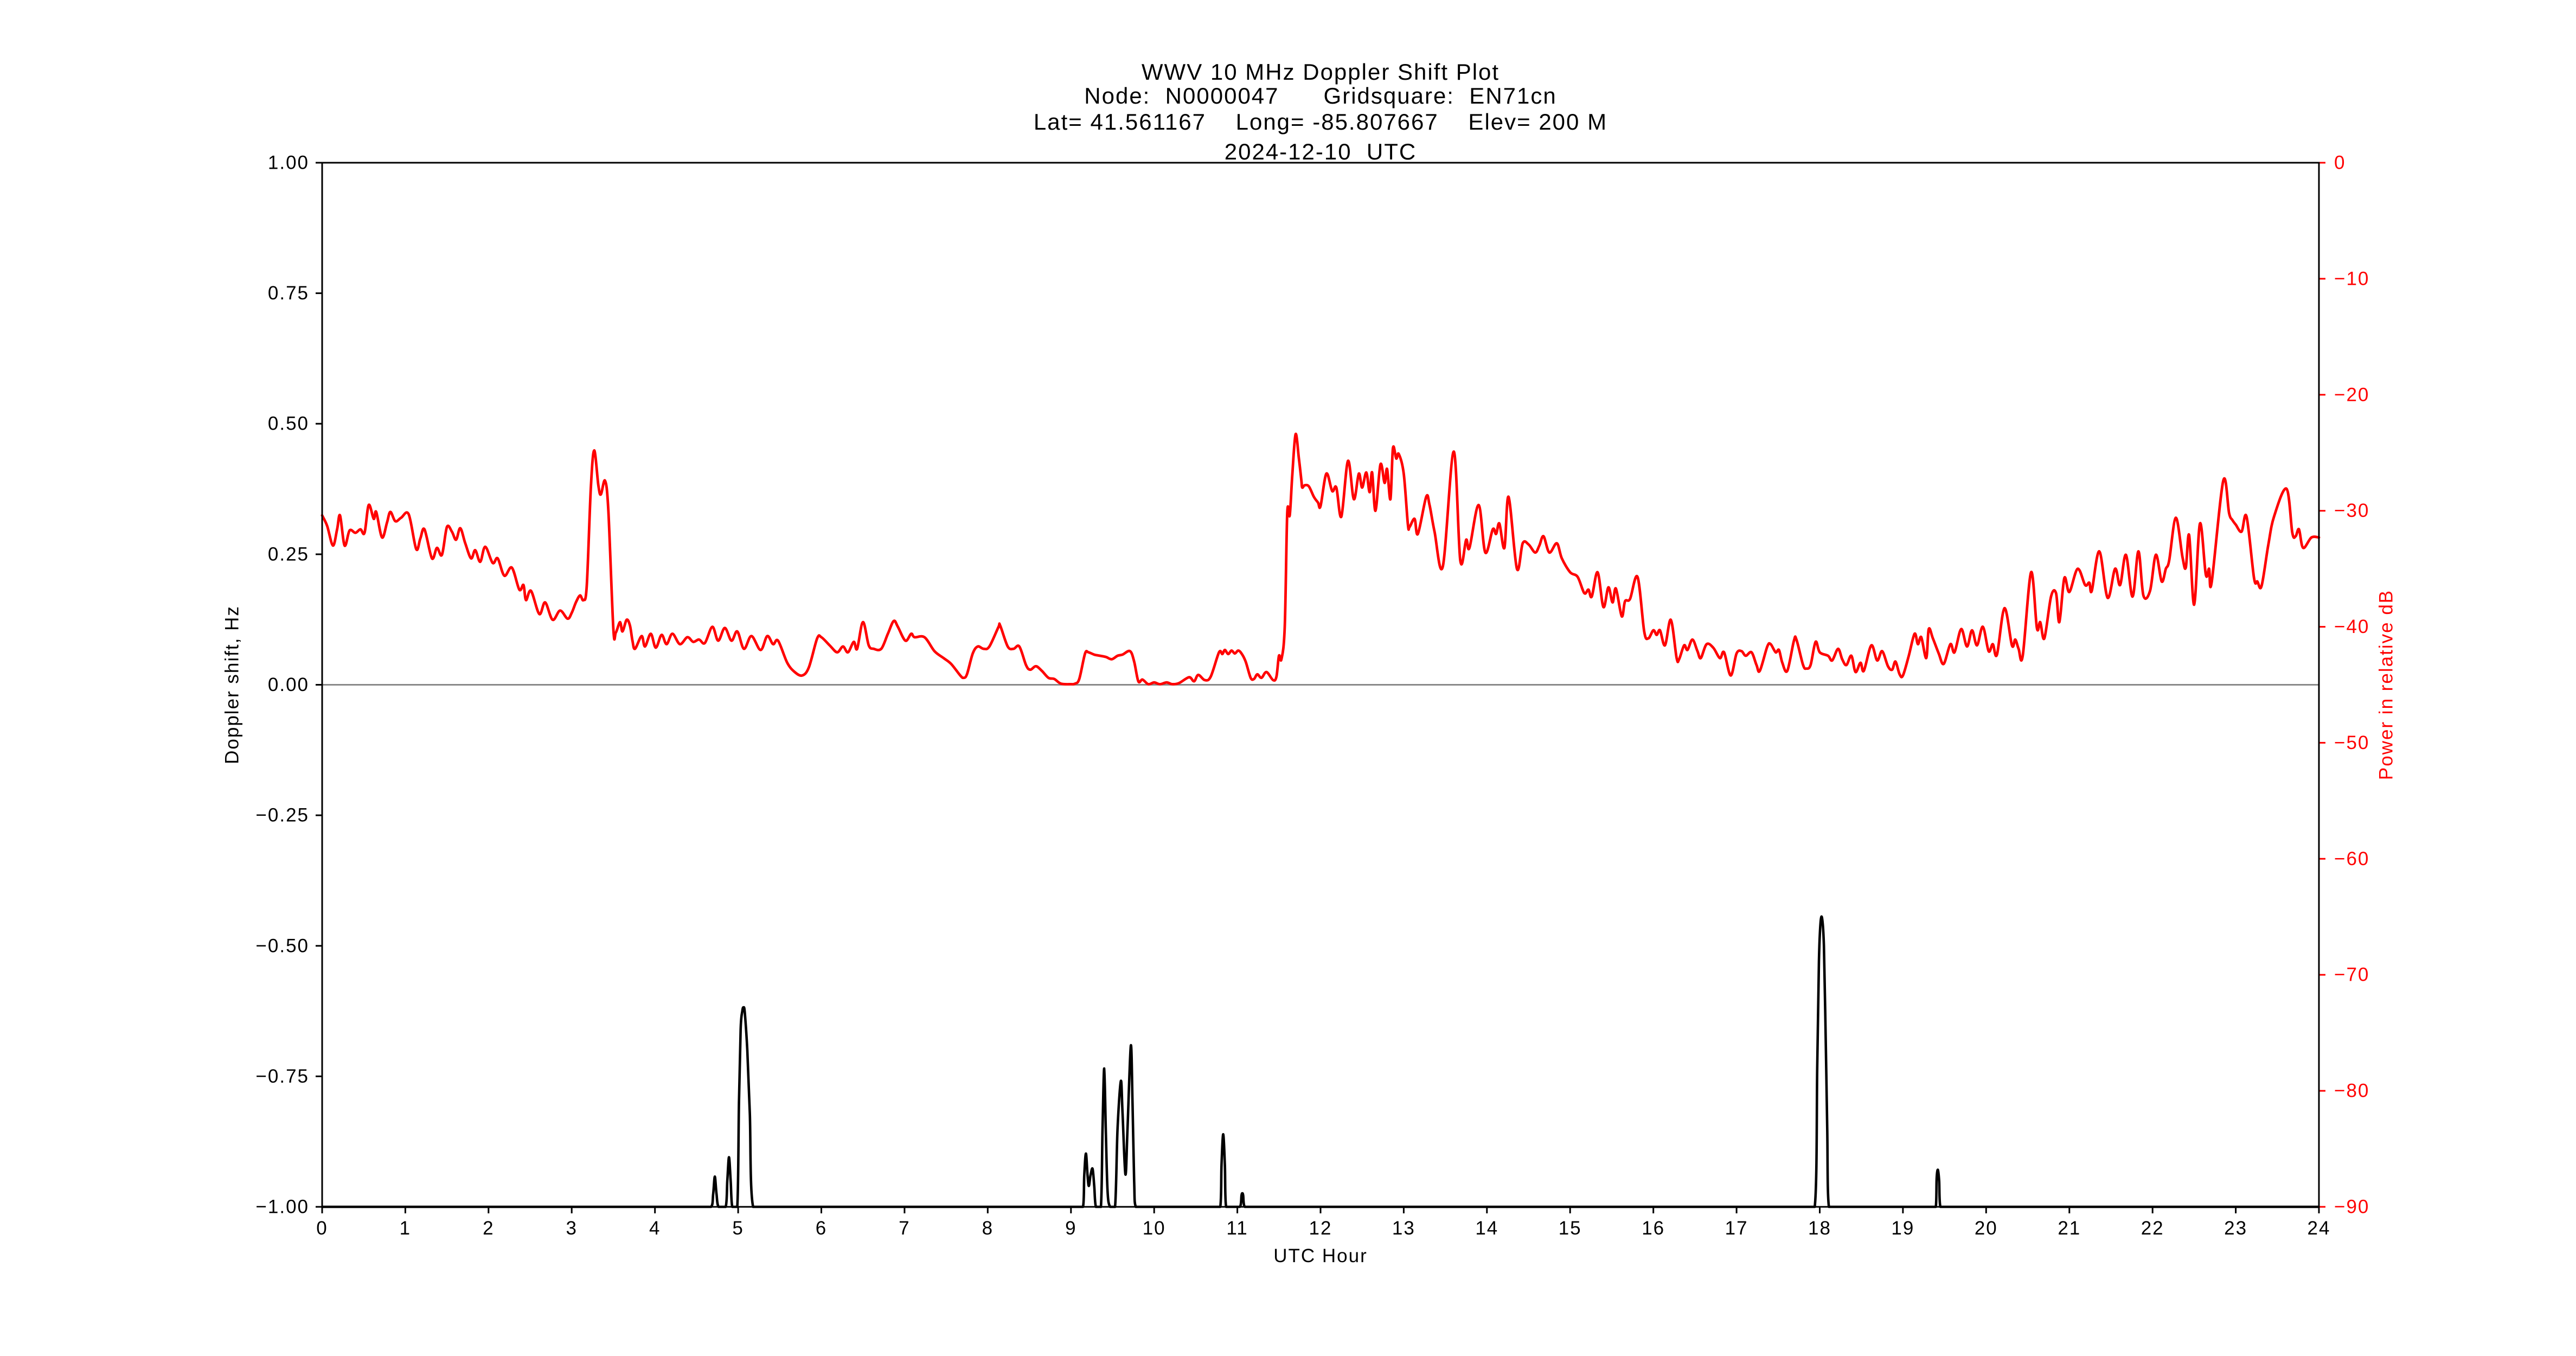  Describe the element at coordinates (2235, 1228) in the screenshot. I see `svg-text: 23` at that location.